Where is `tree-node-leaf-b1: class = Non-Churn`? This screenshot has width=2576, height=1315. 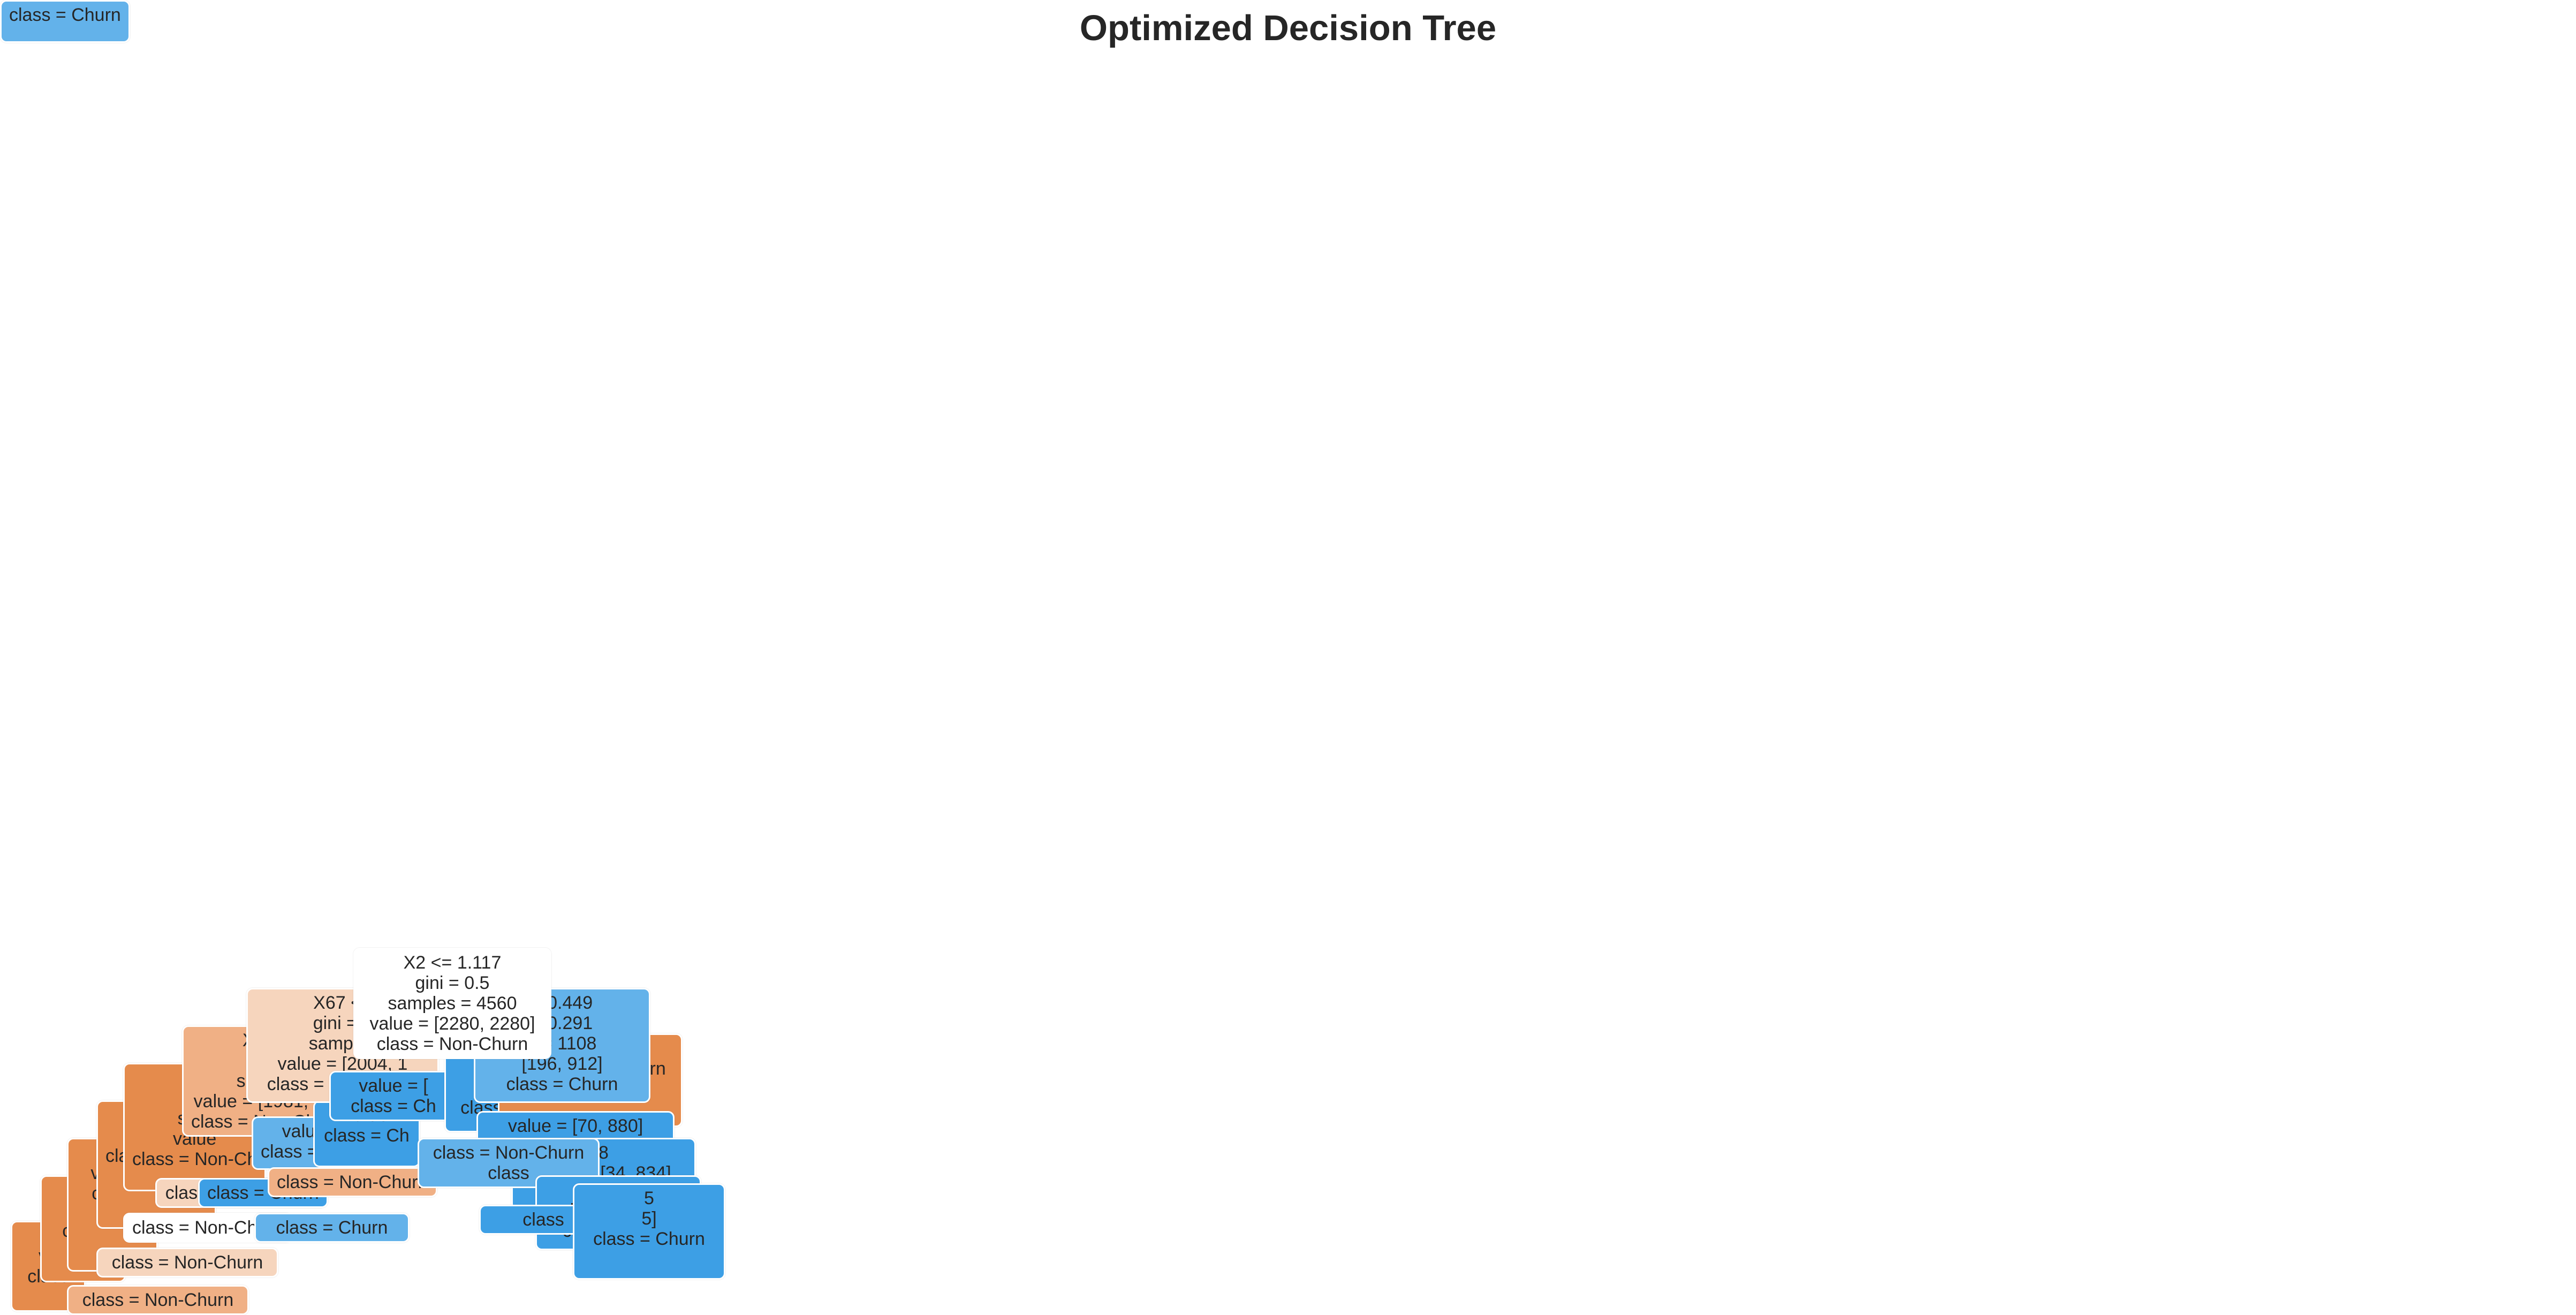 tree-node-leaf-b1: class = Non-Churn is located at coordinates (158, 1300).